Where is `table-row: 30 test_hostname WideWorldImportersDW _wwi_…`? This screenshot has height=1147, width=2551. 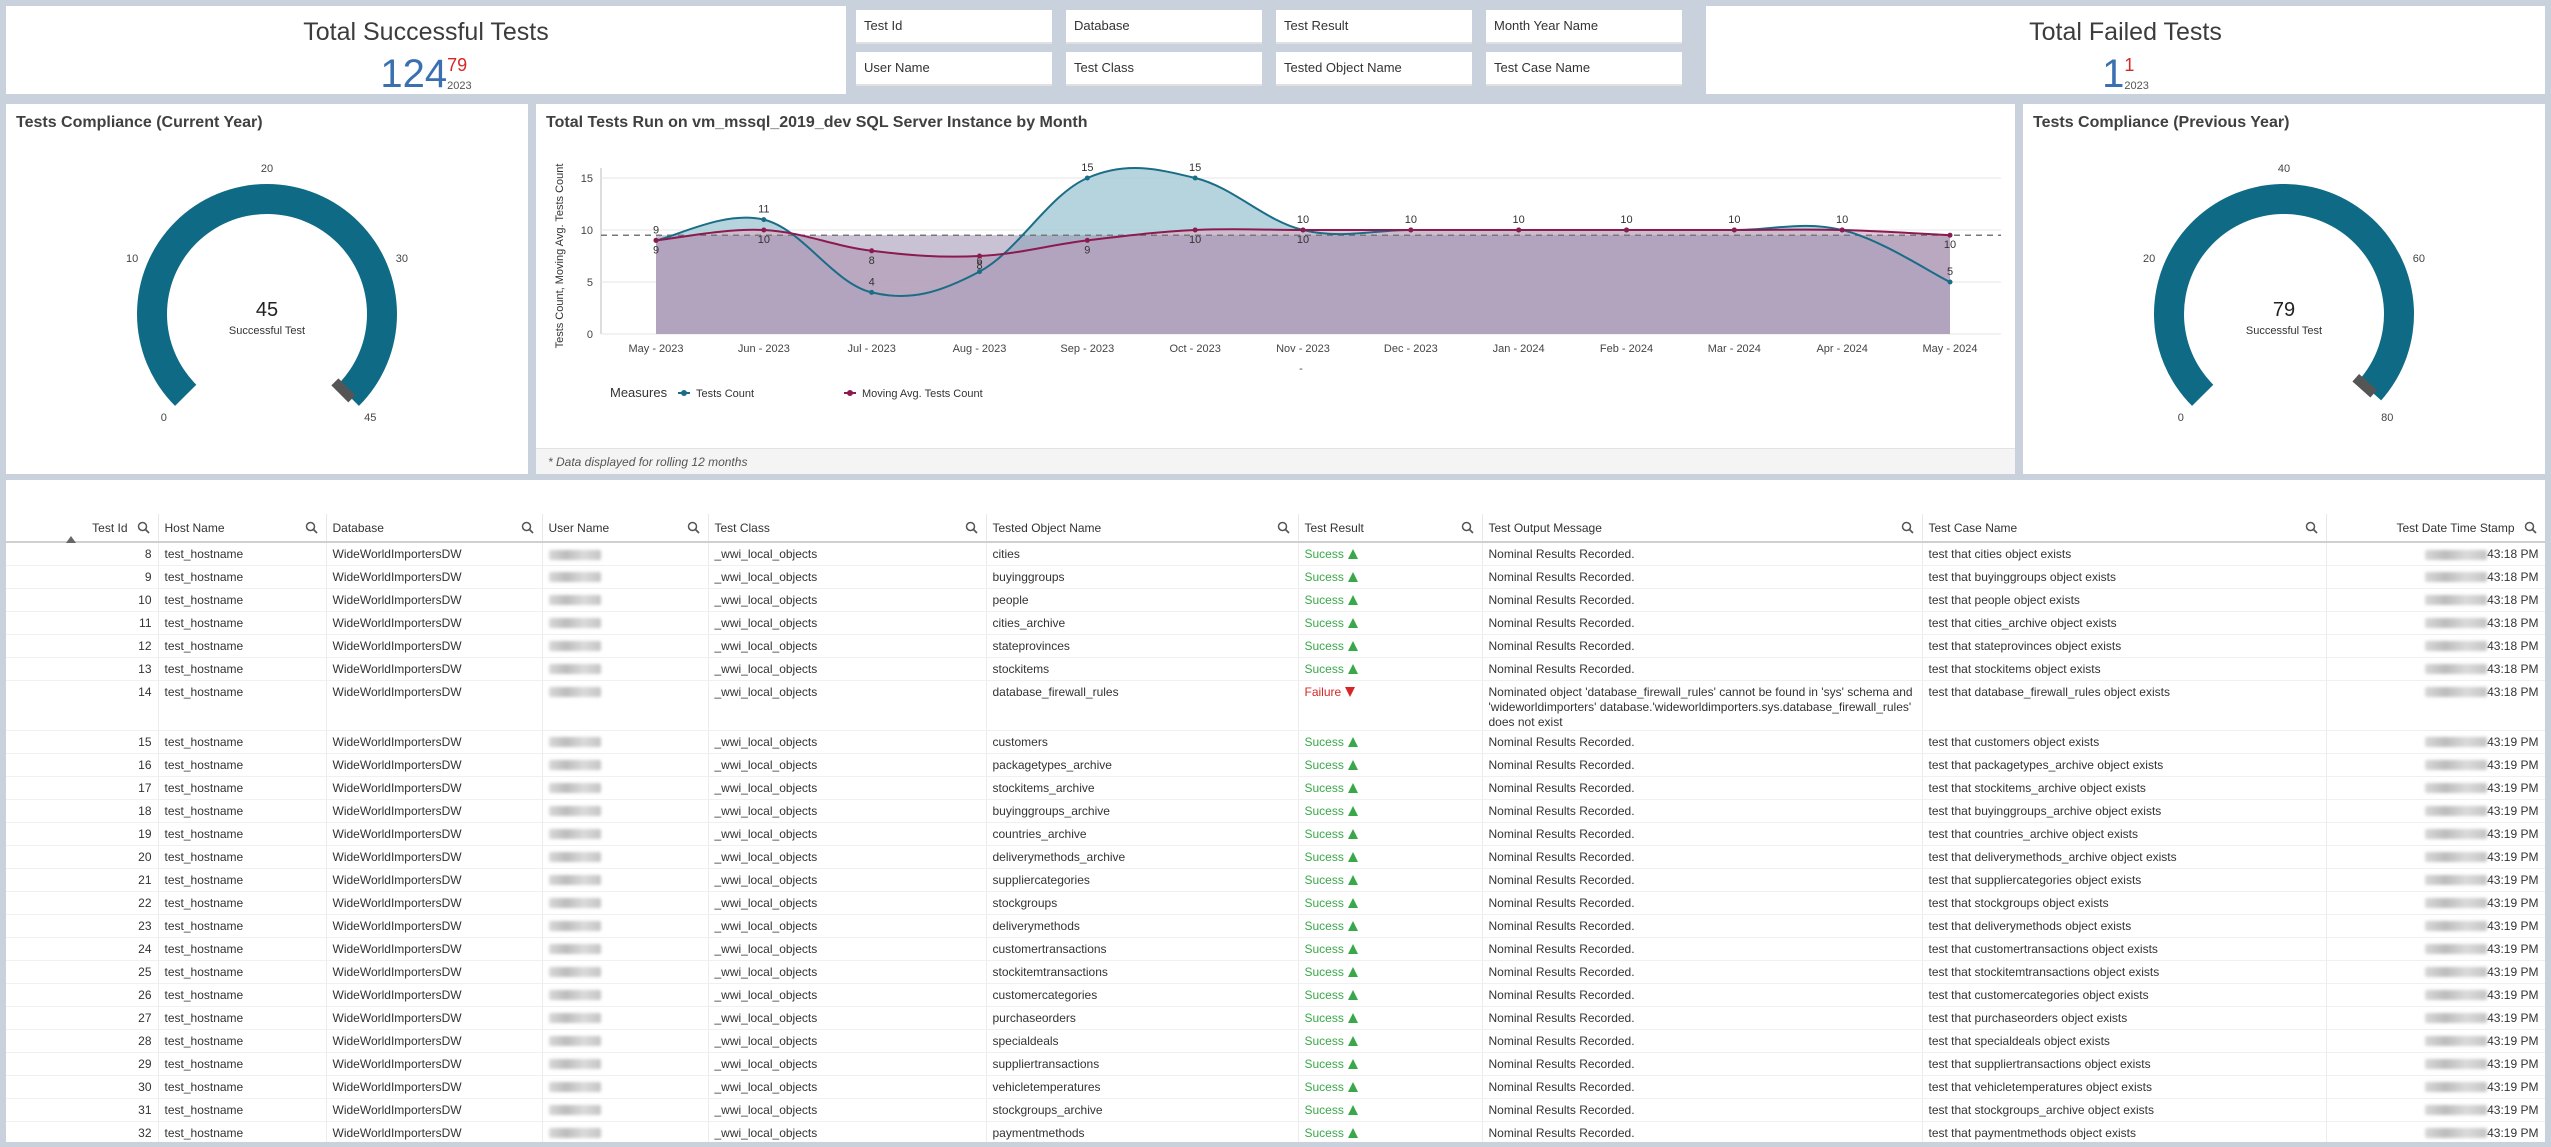
table-row: 30 test_hostname WideWorldImportersDW _wwi_… is located at coordinates (1275, 1087).